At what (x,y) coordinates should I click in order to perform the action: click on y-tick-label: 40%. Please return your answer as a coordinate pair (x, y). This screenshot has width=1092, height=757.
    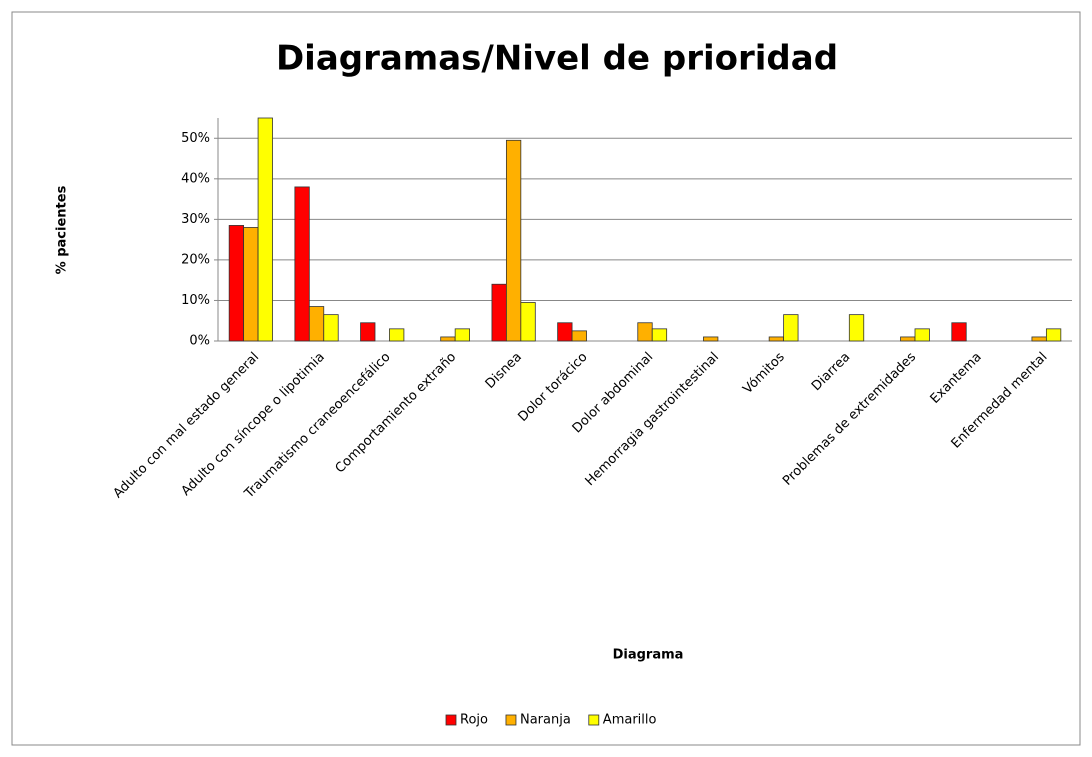
    Looking at the image, I should click on (195, 178).